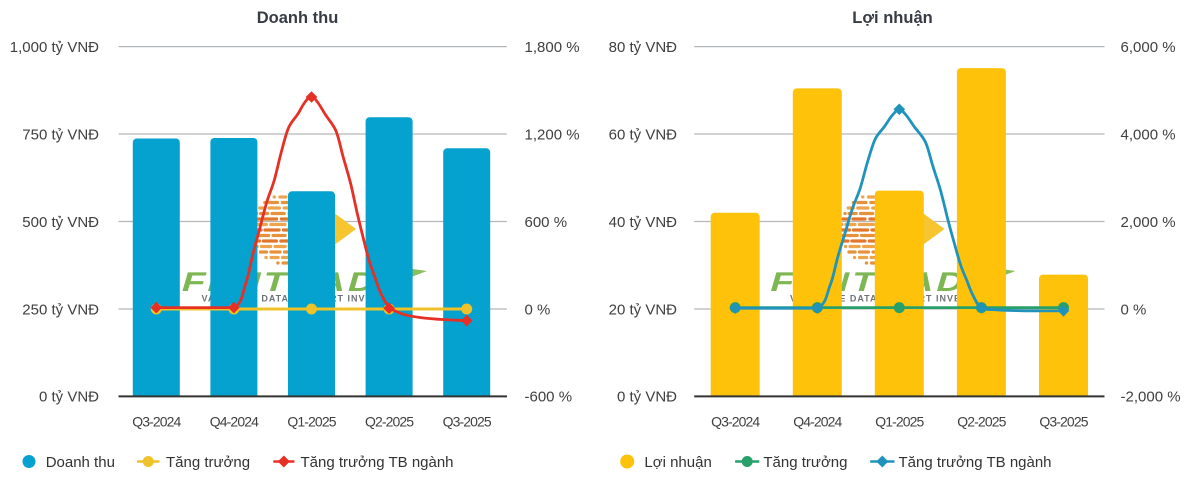 The width and height of the screenshot is (1190, 485). I want to click on svg-text: 60 tỷ VNĐ, so click(643, 134).